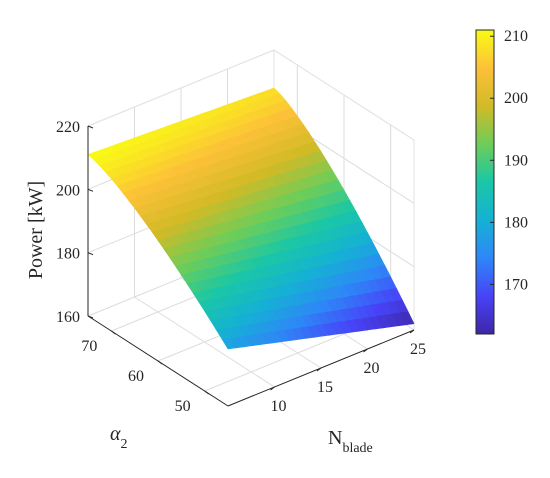  I want to click on y-axis-label-main: α, so click(115, 434).